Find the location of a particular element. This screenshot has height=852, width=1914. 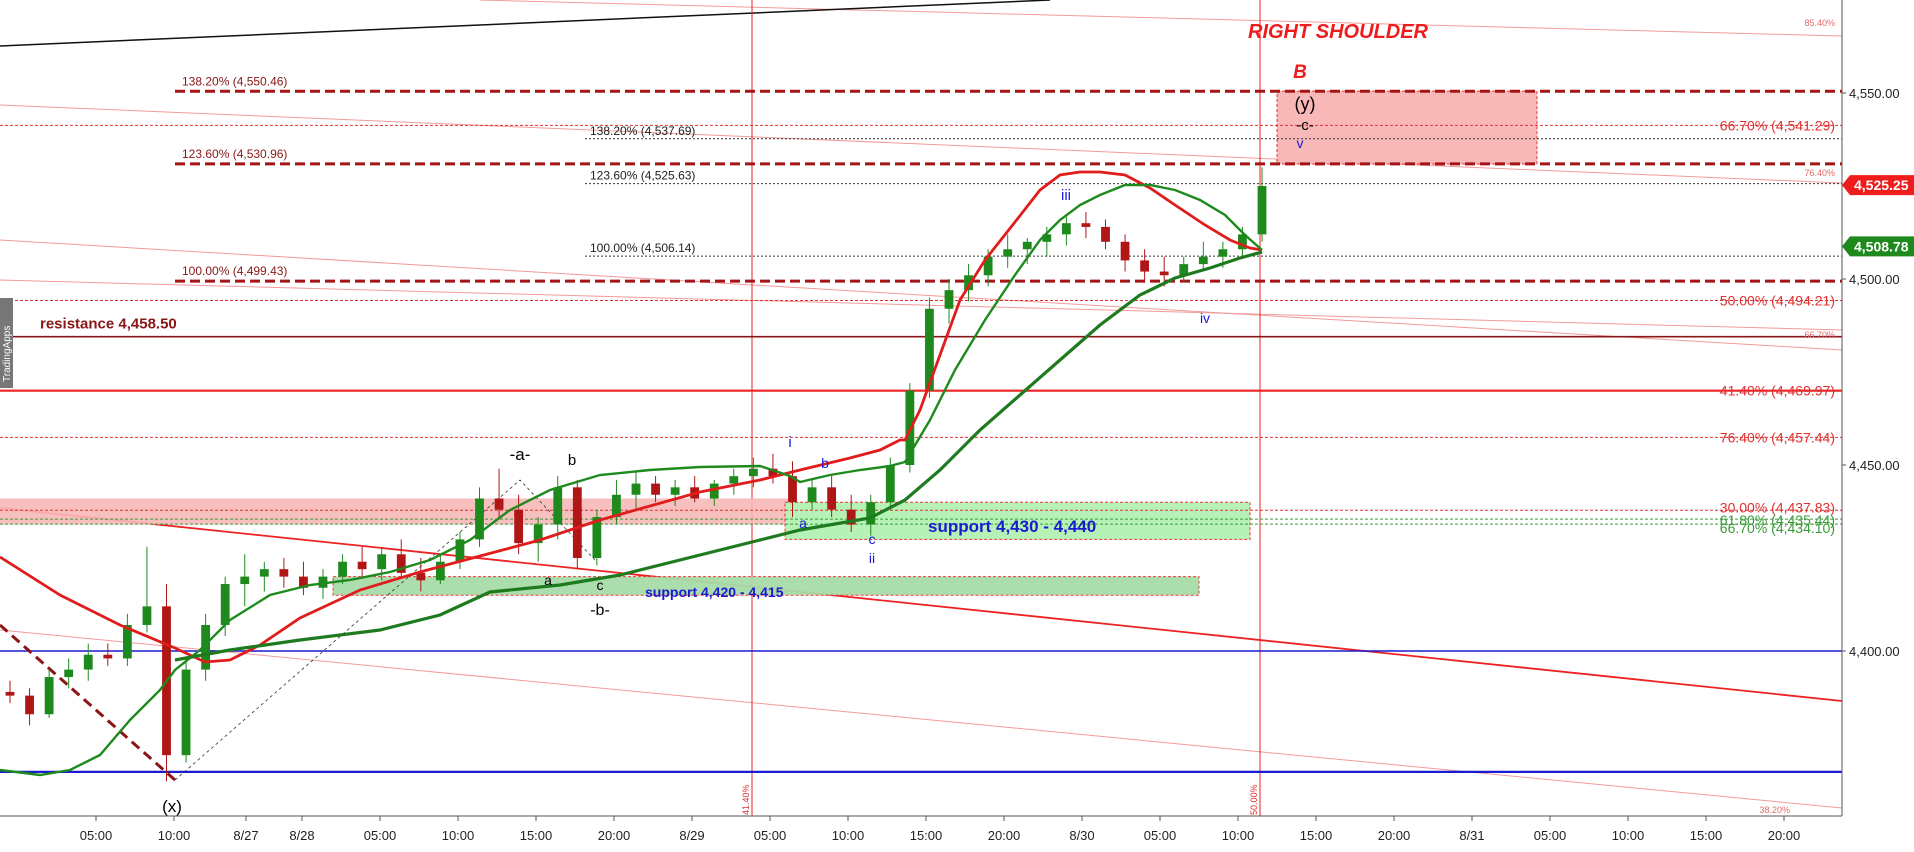

wave-label: b is located at coordinates (825, 463).